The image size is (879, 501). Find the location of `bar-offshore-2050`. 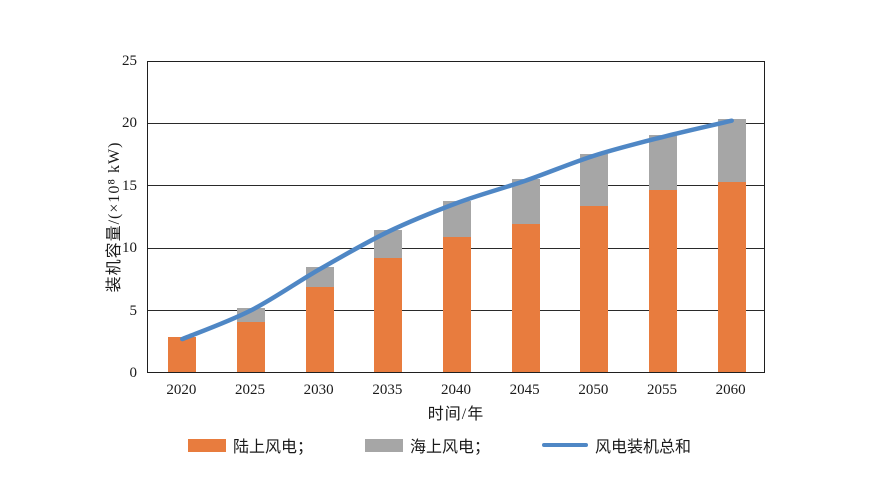

bar-offshore-2050 is located at coordinates (594, 179).